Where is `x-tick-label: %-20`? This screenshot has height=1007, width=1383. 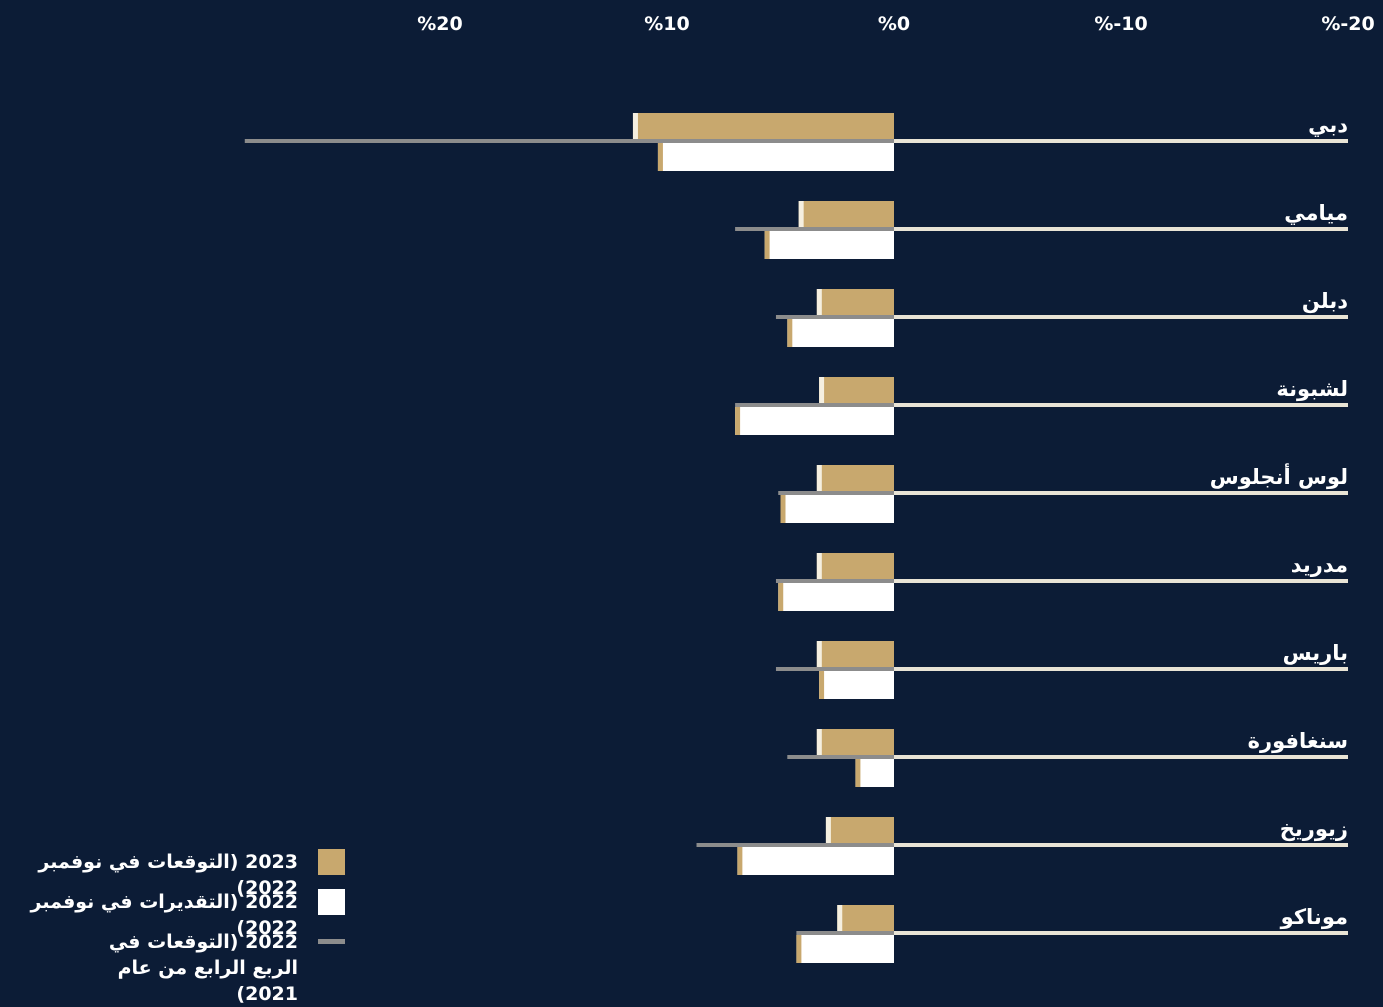
x-tick-label: %-20 is located at coordinates (1347, 24).